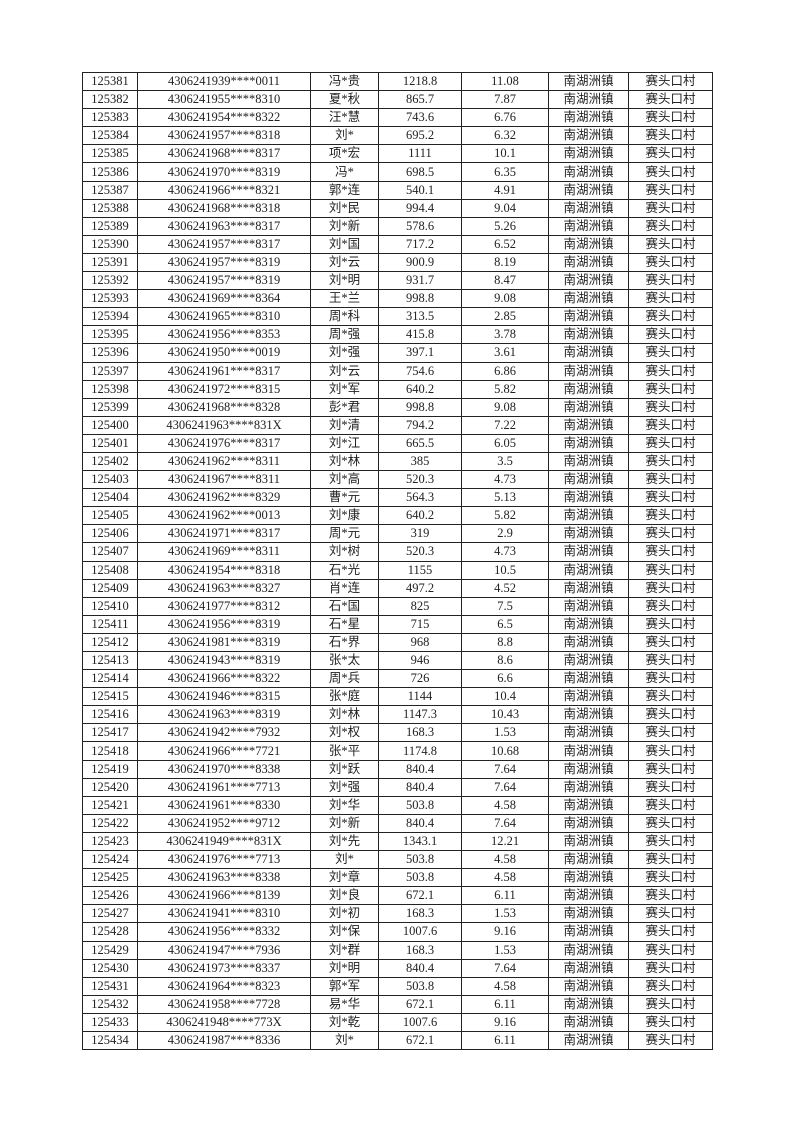  Describe the element at coordinates (110, 1040) in the screenshot. I see `serial-number-cell: 125434` at that location.